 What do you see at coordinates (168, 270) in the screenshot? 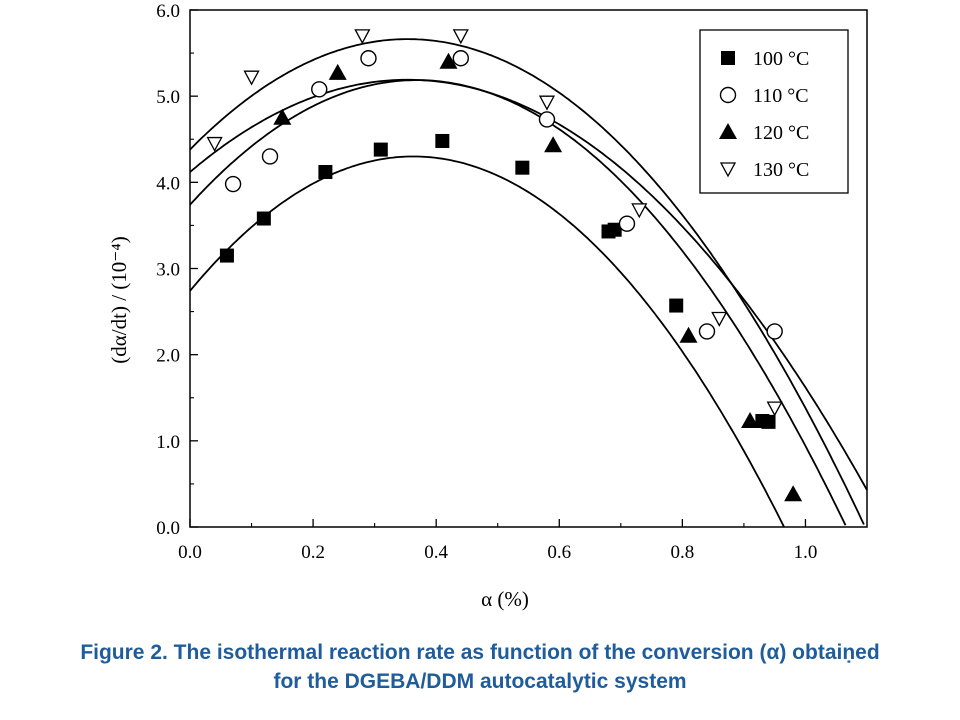
I see `y-tick-label: 3.0` at bounding box center [168, 270].